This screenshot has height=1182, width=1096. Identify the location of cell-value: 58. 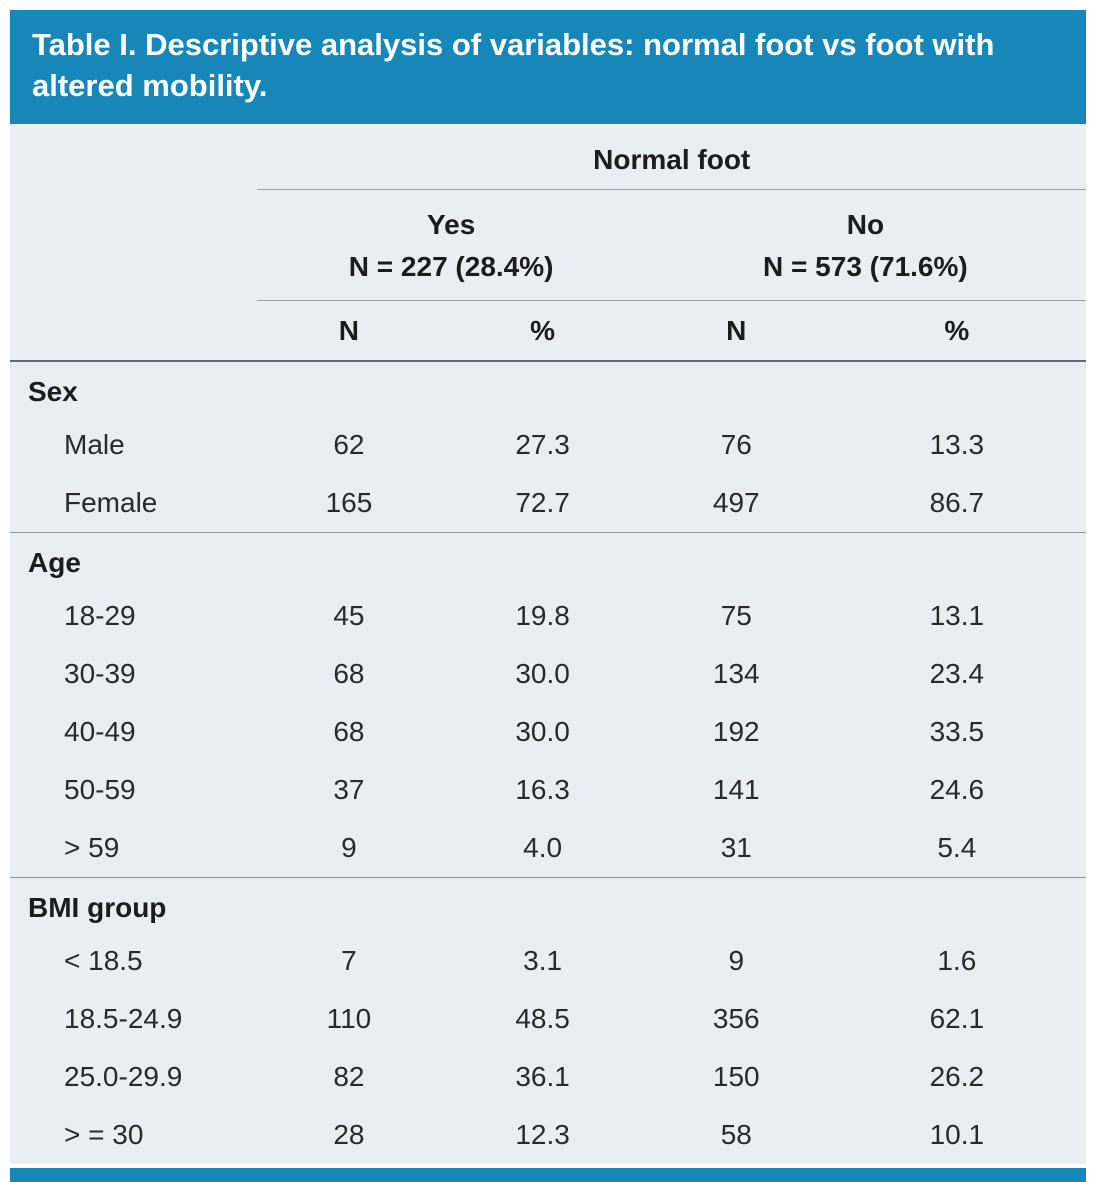
(736, 1134).